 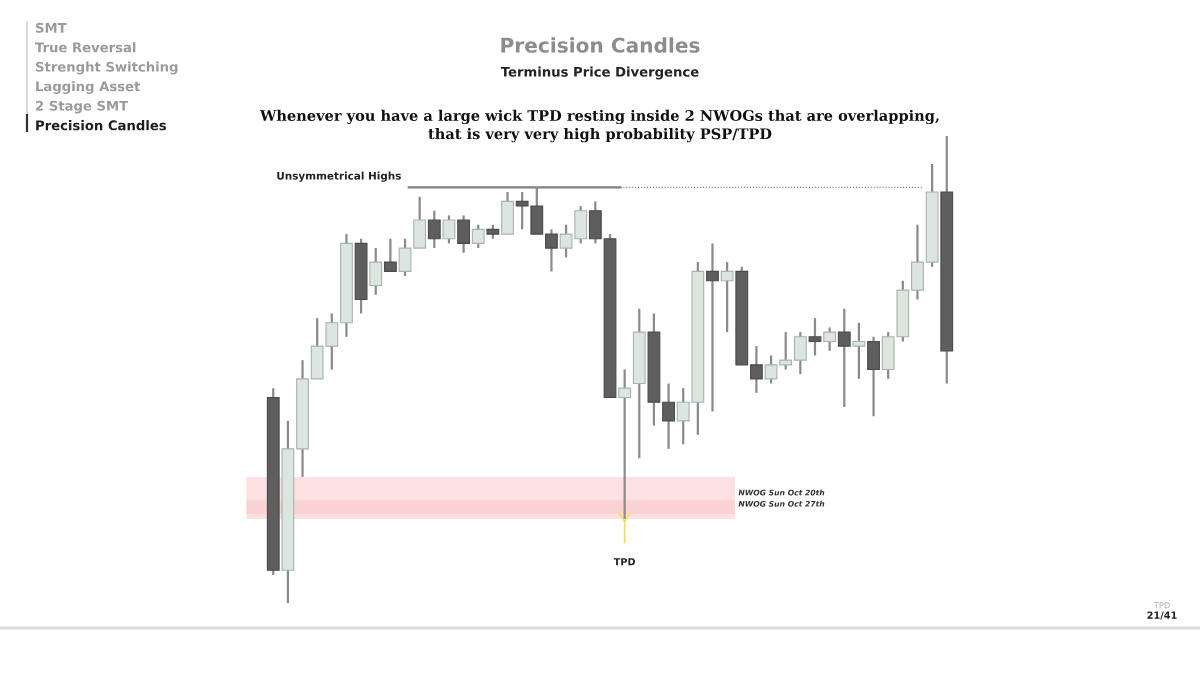 I want to click on annotation: Whenever you have a large wick TPD resting inside 2 NWOGs that are overlapping, that is very very high probability PSP/TPD, so click(x=599, y=126).